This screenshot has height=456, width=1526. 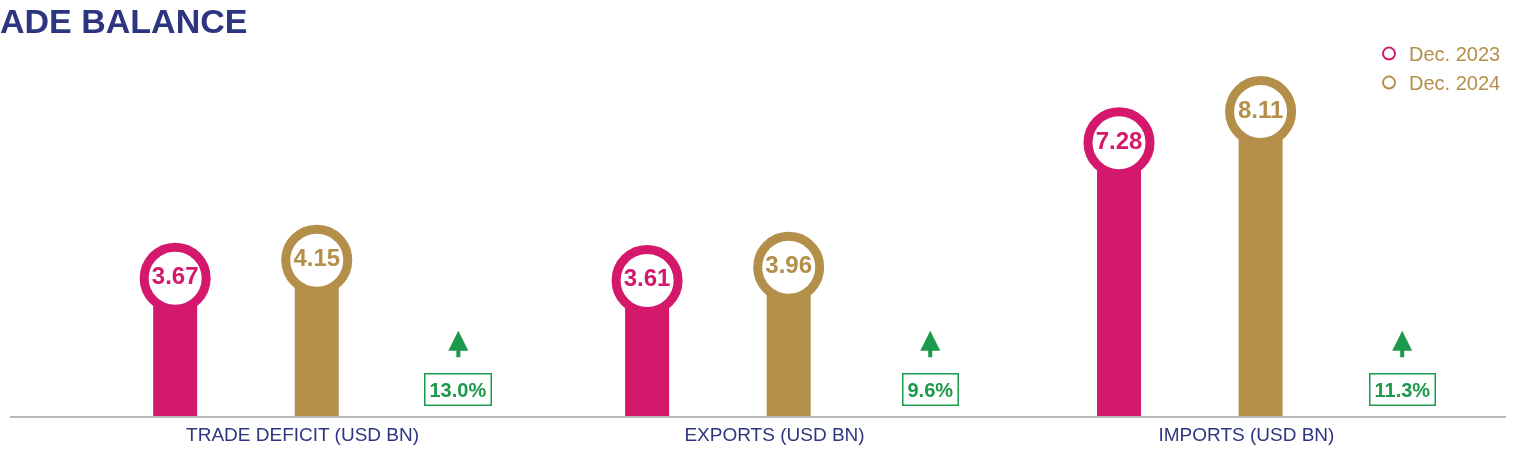 What do you see at coordinates (789, 265) in the screenshot?
I see `data-label: 3.96` at bounding box center [789, 265].